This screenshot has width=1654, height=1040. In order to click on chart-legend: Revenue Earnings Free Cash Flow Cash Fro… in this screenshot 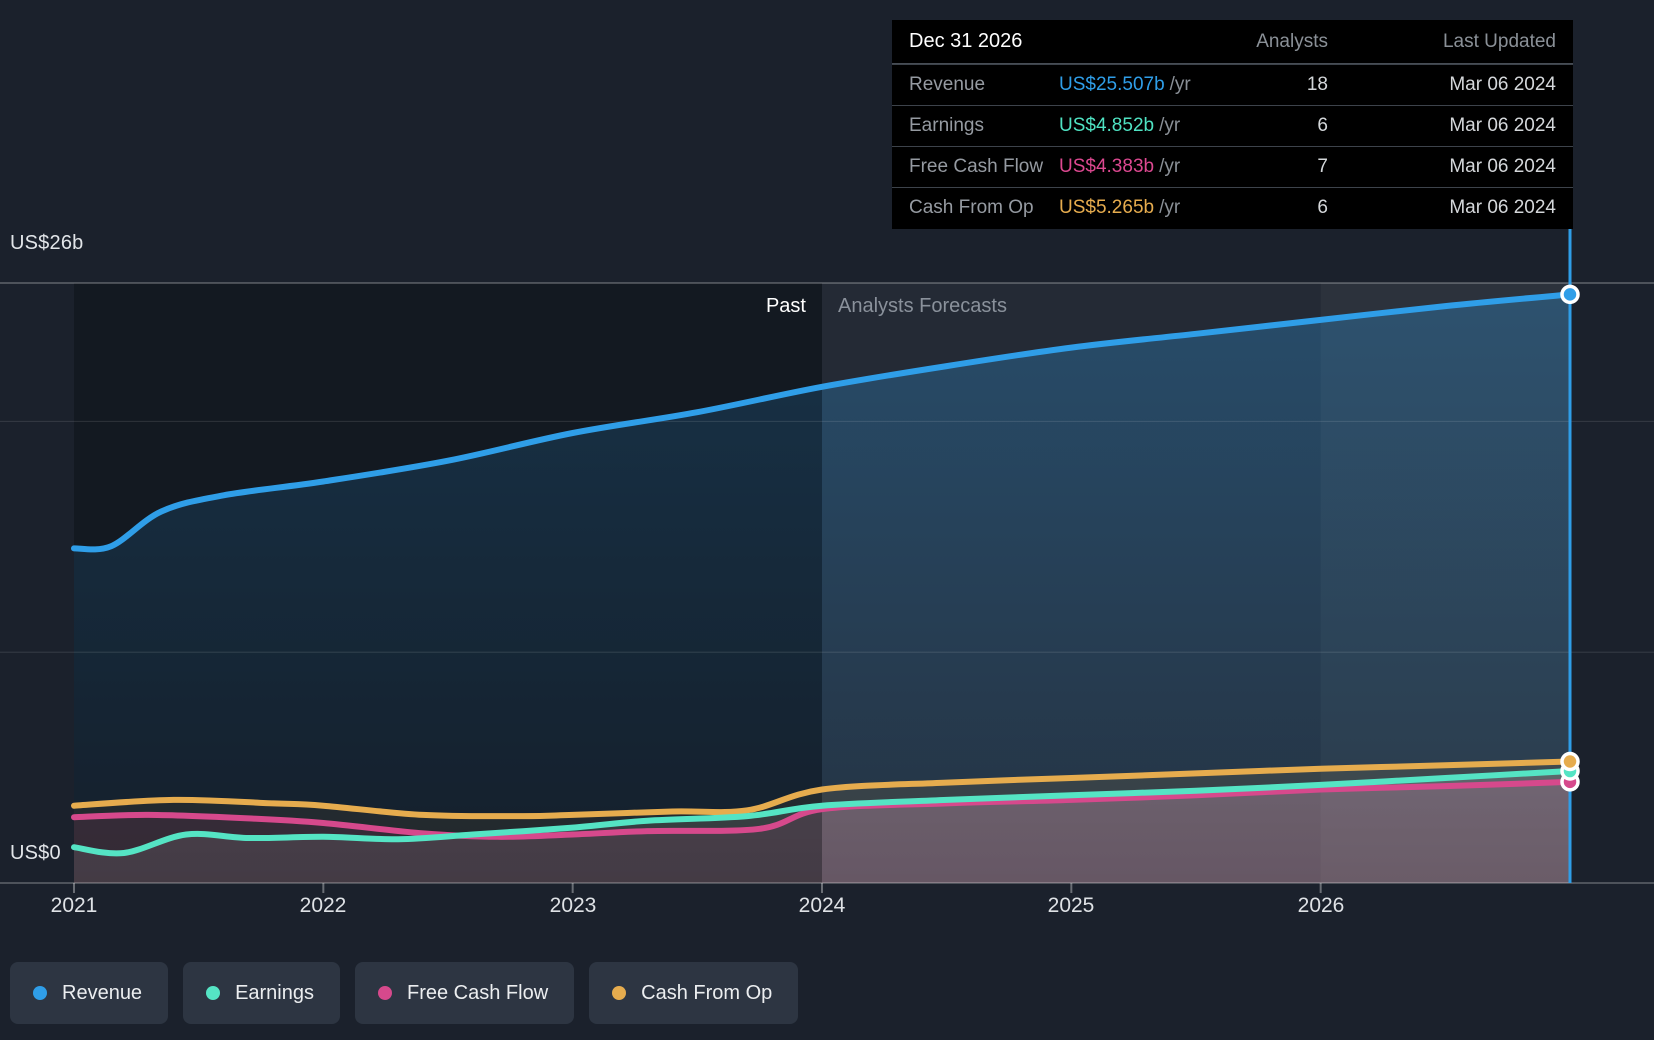, I will do `click(404, 993)`.